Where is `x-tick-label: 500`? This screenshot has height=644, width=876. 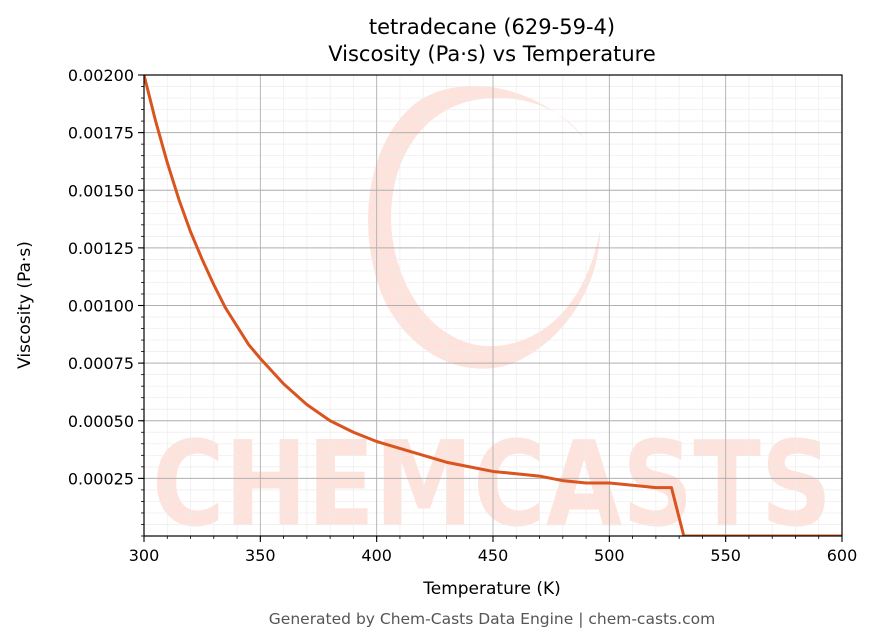 x-tick-label: 500 is located at coordinates (609, 555).